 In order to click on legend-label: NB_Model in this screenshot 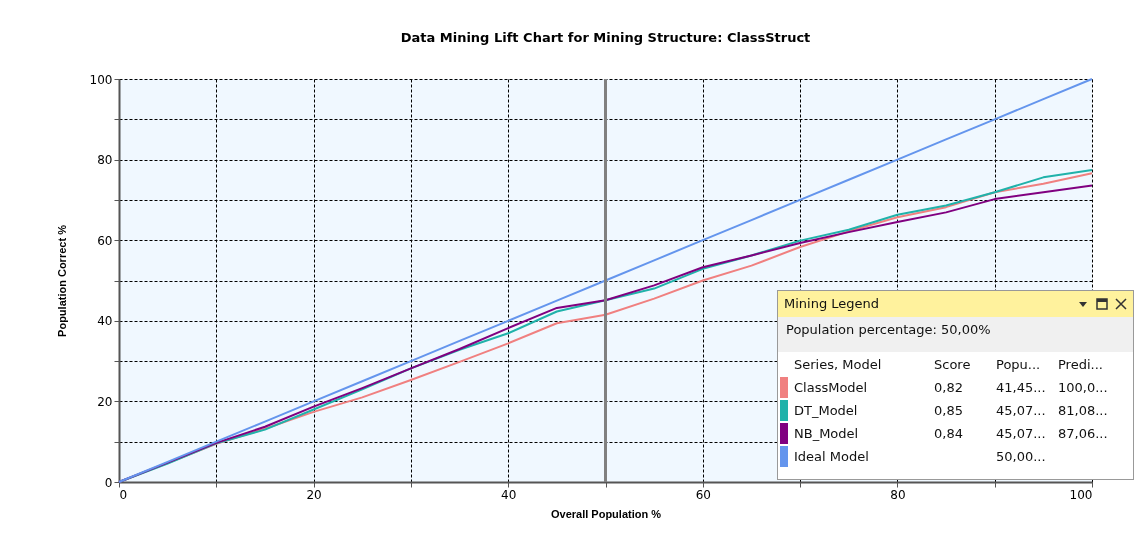, I will do `click(826, 434)`.